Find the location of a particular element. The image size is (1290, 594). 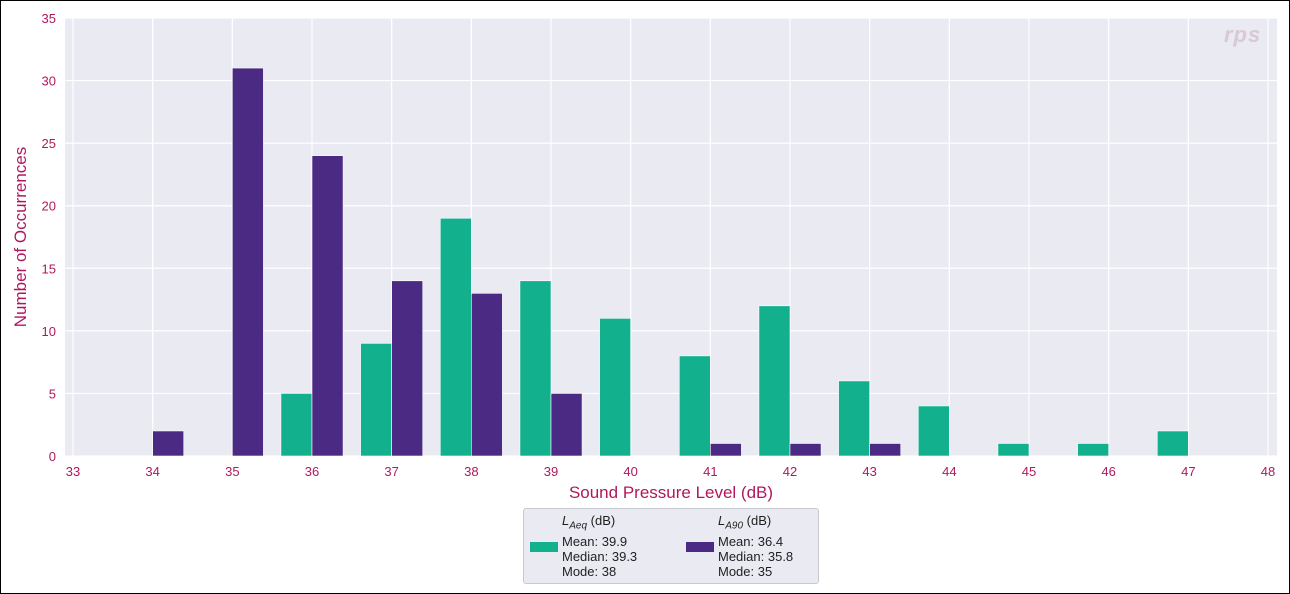

x-tick-label: 35 is located at coordinates (232, 471).